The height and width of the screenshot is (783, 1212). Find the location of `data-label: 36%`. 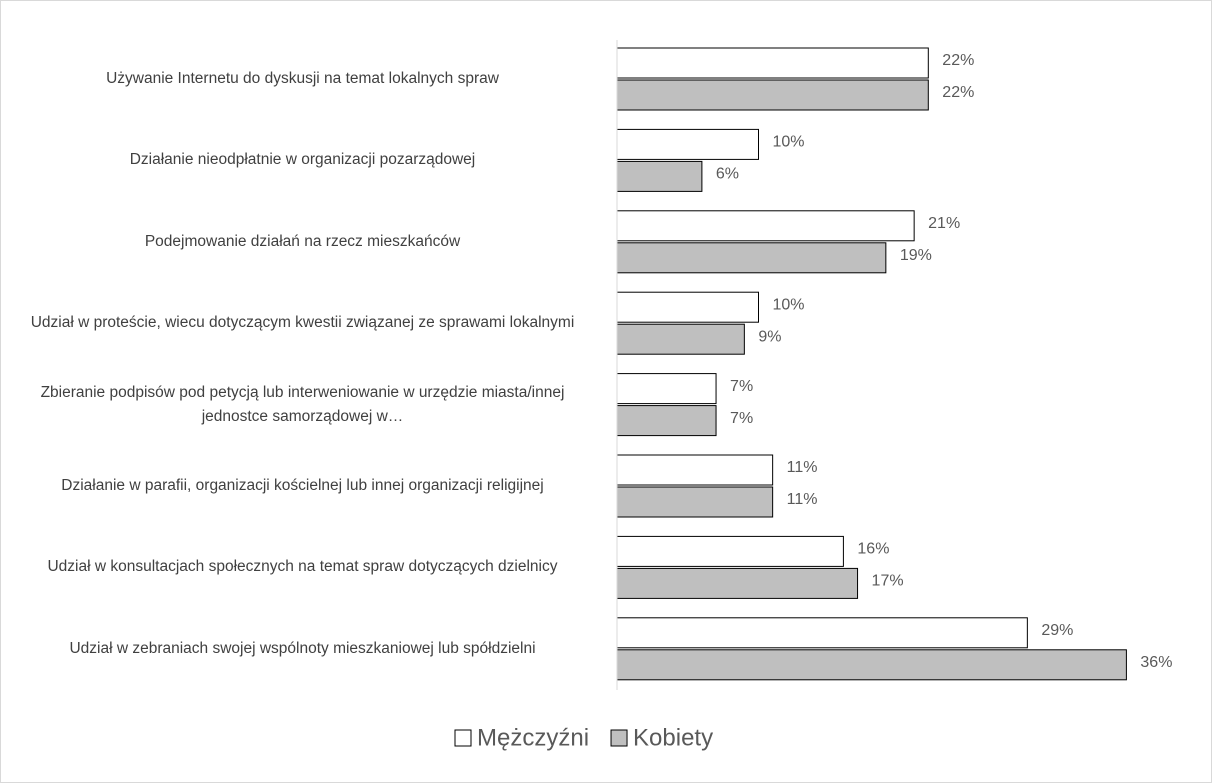

data-label: 36% is located at coordinates (1156, 662).